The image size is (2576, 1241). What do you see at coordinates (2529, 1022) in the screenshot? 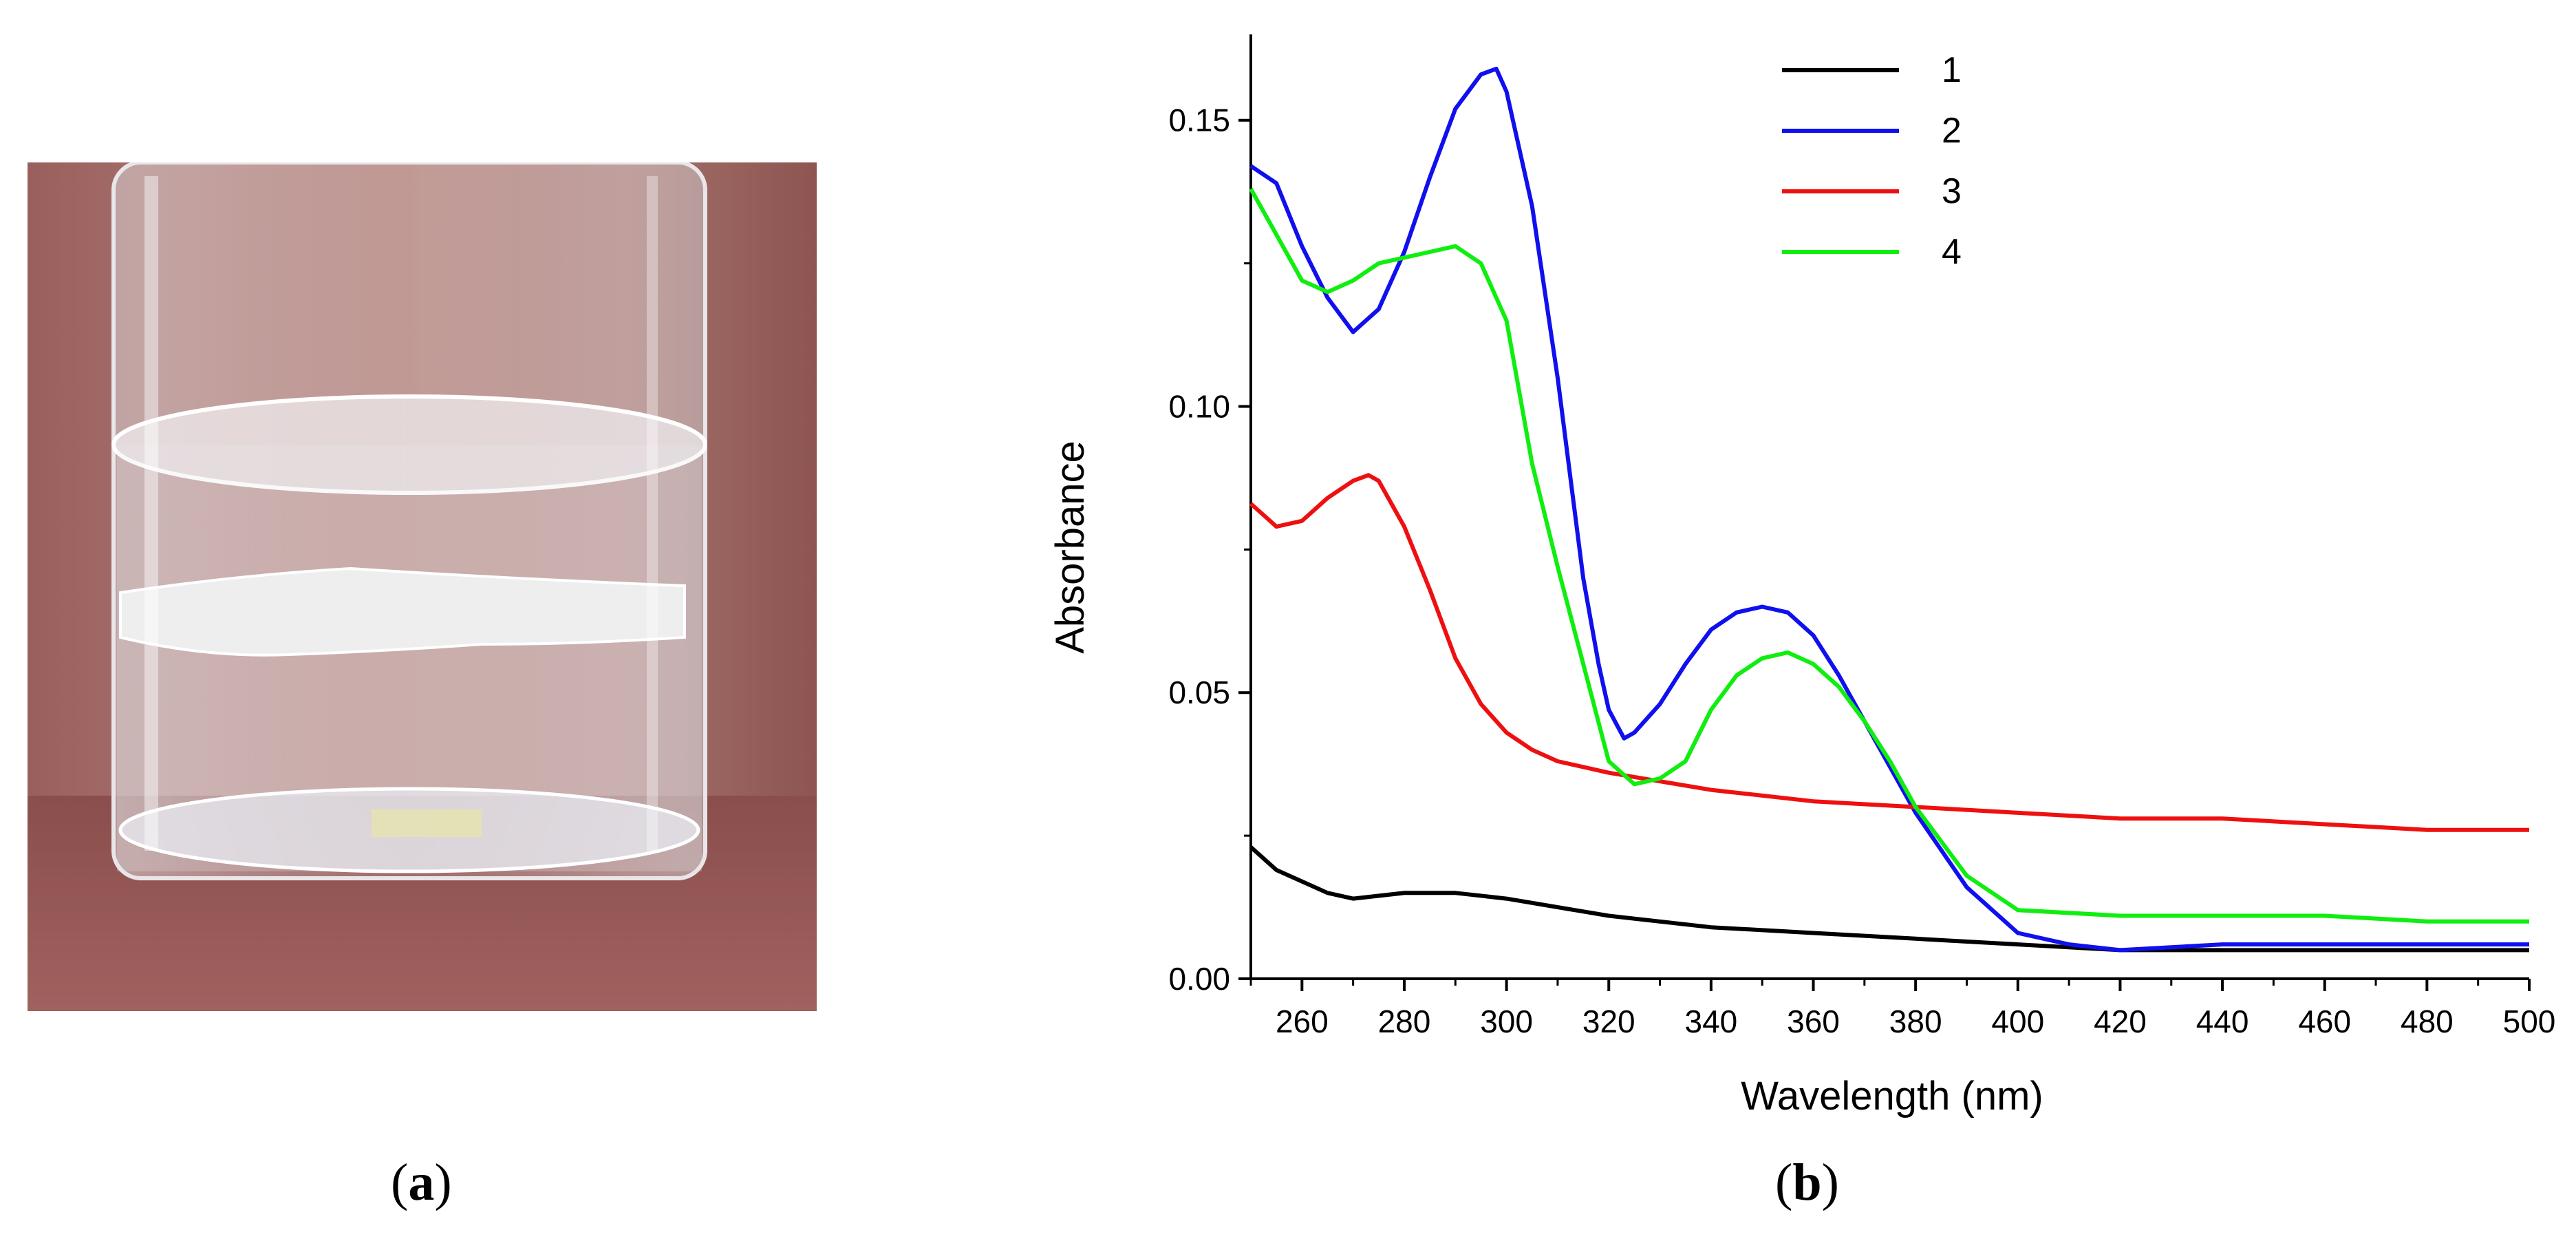
I see `x-tick-label: 500` at bounding box center [2529, 1022].